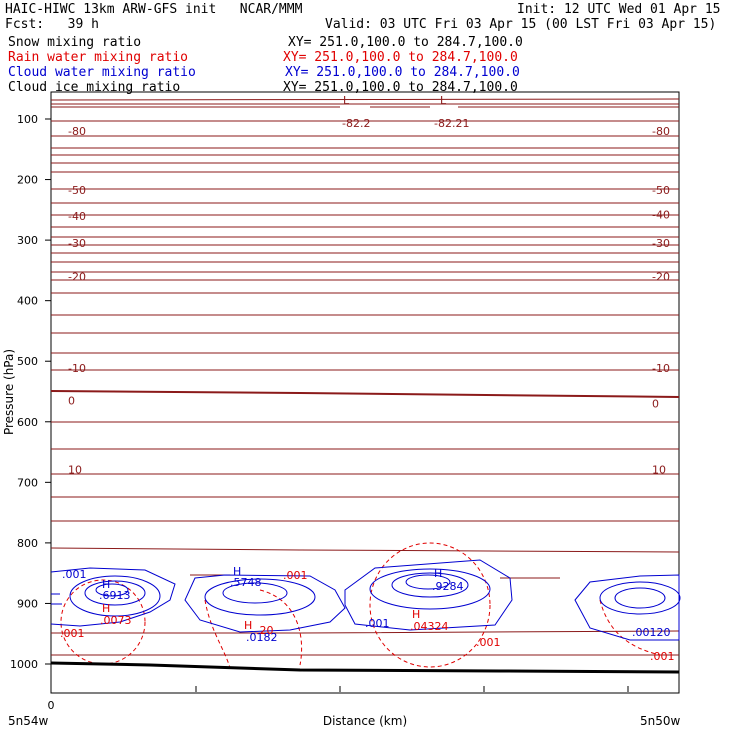  I want to click on field-xy-rain: XY= 251.0,100.0 to 284.7,100.0, so click(400, 57).